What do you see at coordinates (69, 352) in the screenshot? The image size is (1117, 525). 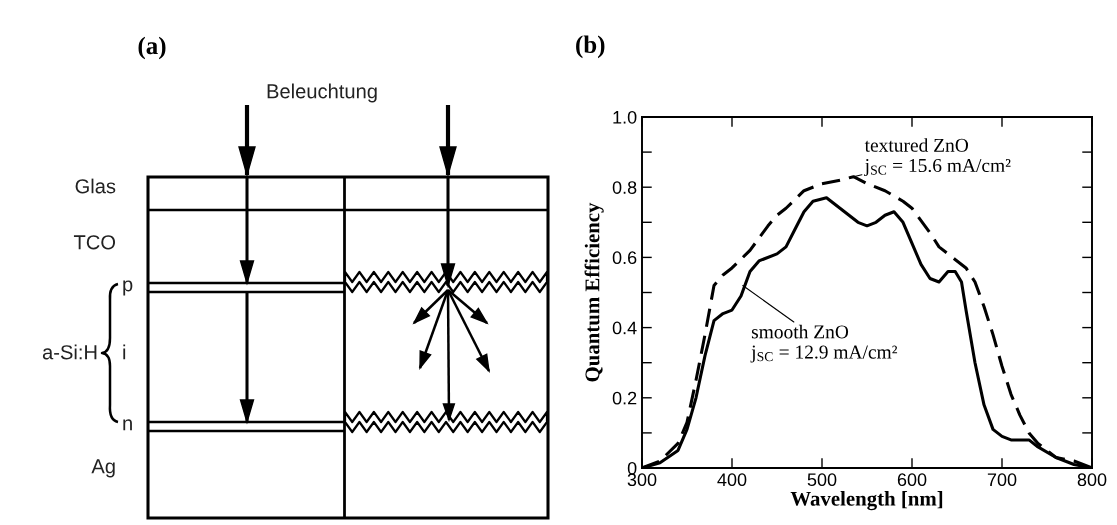 I see `text: a-Si:H` at bounding box center [69, 352].